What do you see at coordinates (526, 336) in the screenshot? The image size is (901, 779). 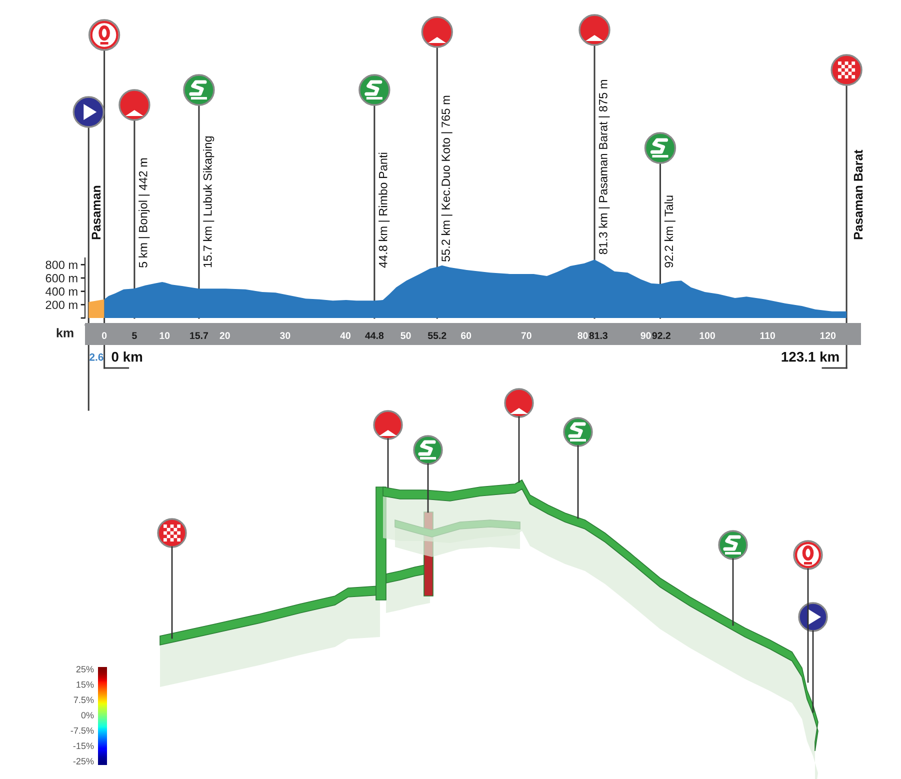 I see `x-tick-label: 70` at bounding box center [526, 336].